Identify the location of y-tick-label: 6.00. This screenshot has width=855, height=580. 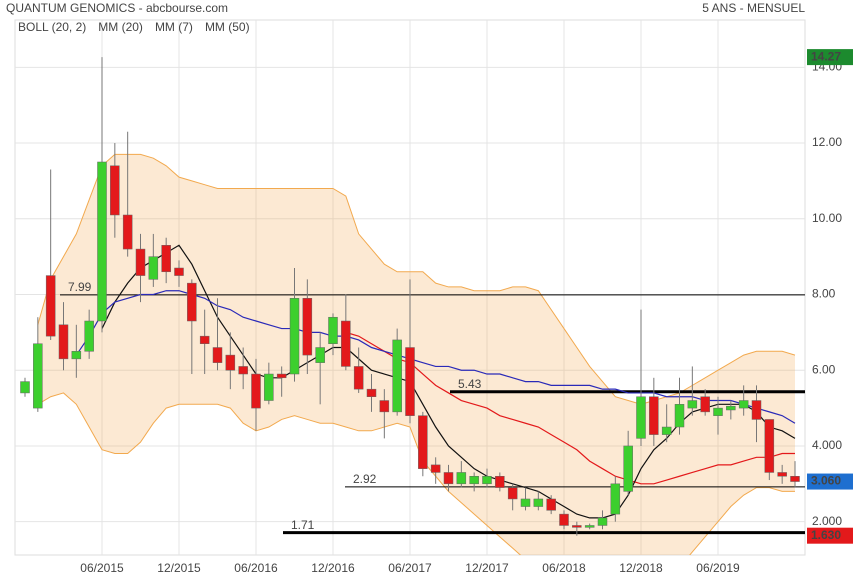
(824, 369).